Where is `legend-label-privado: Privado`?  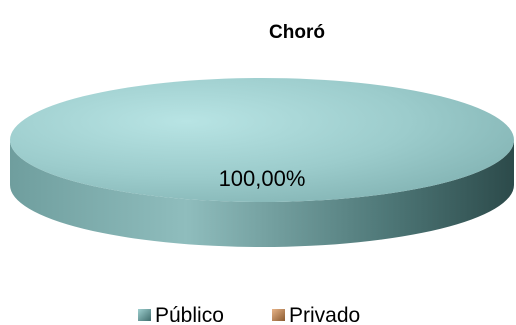
legend-label-privado: Privado is located at coordinates (324, 314).